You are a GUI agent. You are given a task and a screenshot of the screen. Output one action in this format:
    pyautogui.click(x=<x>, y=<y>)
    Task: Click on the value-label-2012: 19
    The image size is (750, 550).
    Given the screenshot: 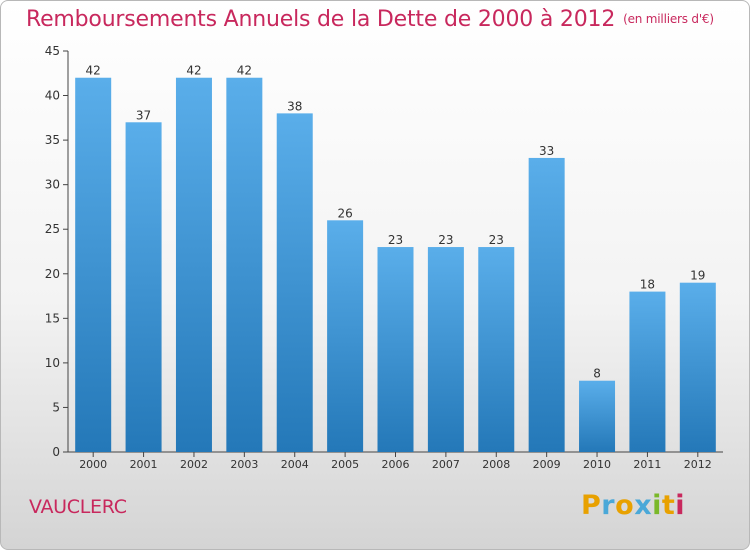 What is the action you would take?
    pyautogui.click(x=697, y=276)
    